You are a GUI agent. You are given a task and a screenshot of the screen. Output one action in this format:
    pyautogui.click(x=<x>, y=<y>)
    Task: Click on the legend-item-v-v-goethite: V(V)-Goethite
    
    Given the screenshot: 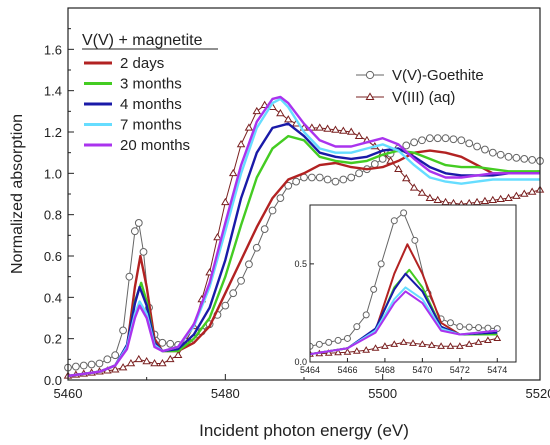 What is the action you would take?
    pyautogui.click(x=420, y=75)
    